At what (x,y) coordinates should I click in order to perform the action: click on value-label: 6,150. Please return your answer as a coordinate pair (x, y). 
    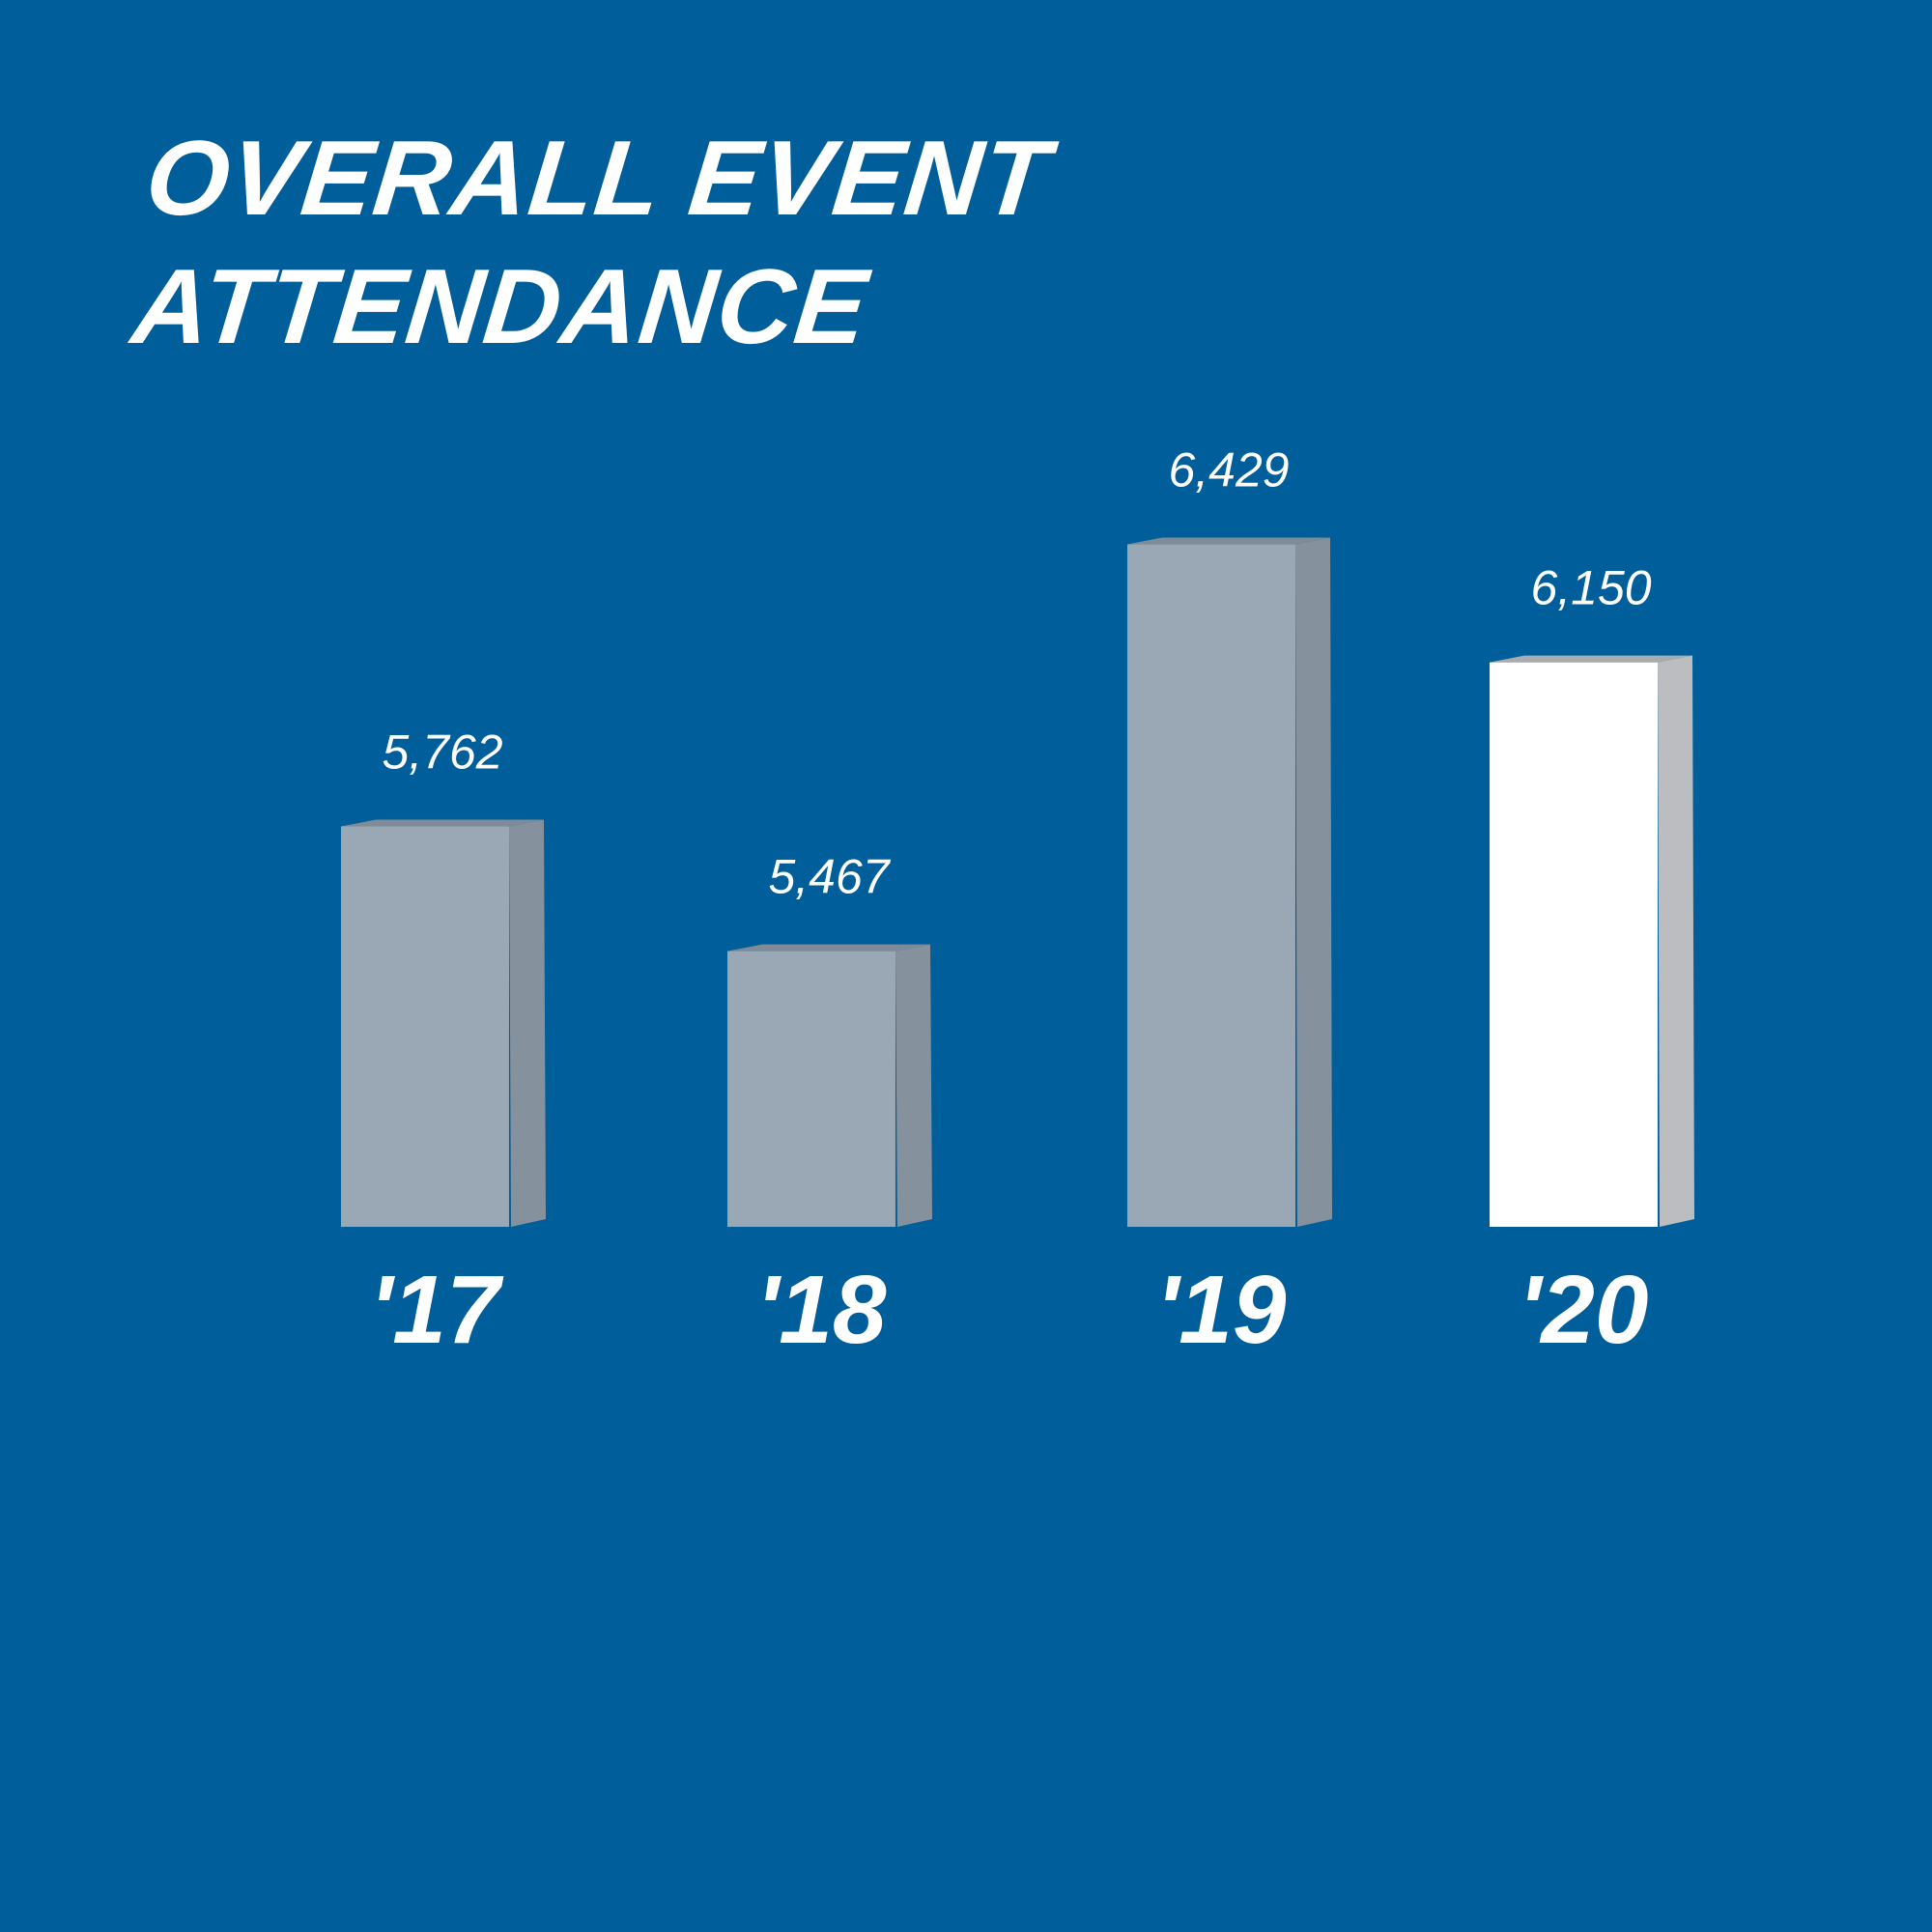
    Looking at the image, I should click on (1590, 588).